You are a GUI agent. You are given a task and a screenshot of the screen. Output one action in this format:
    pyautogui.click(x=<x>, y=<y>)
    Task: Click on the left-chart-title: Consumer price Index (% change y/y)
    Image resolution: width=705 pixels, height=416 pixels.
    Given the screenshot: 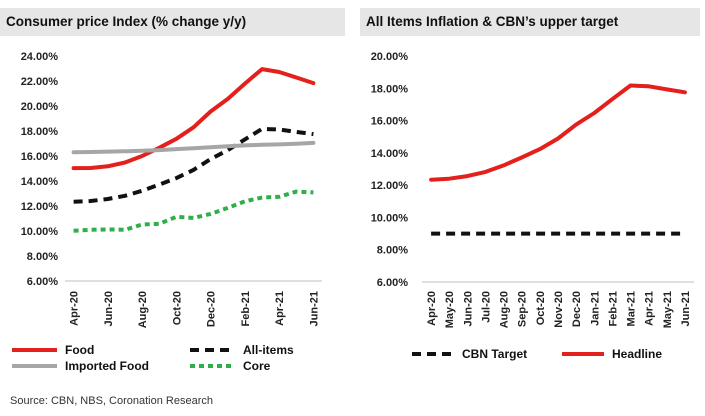 What is the action you would take?
    pyautogui.click(x=172, y=22)
    